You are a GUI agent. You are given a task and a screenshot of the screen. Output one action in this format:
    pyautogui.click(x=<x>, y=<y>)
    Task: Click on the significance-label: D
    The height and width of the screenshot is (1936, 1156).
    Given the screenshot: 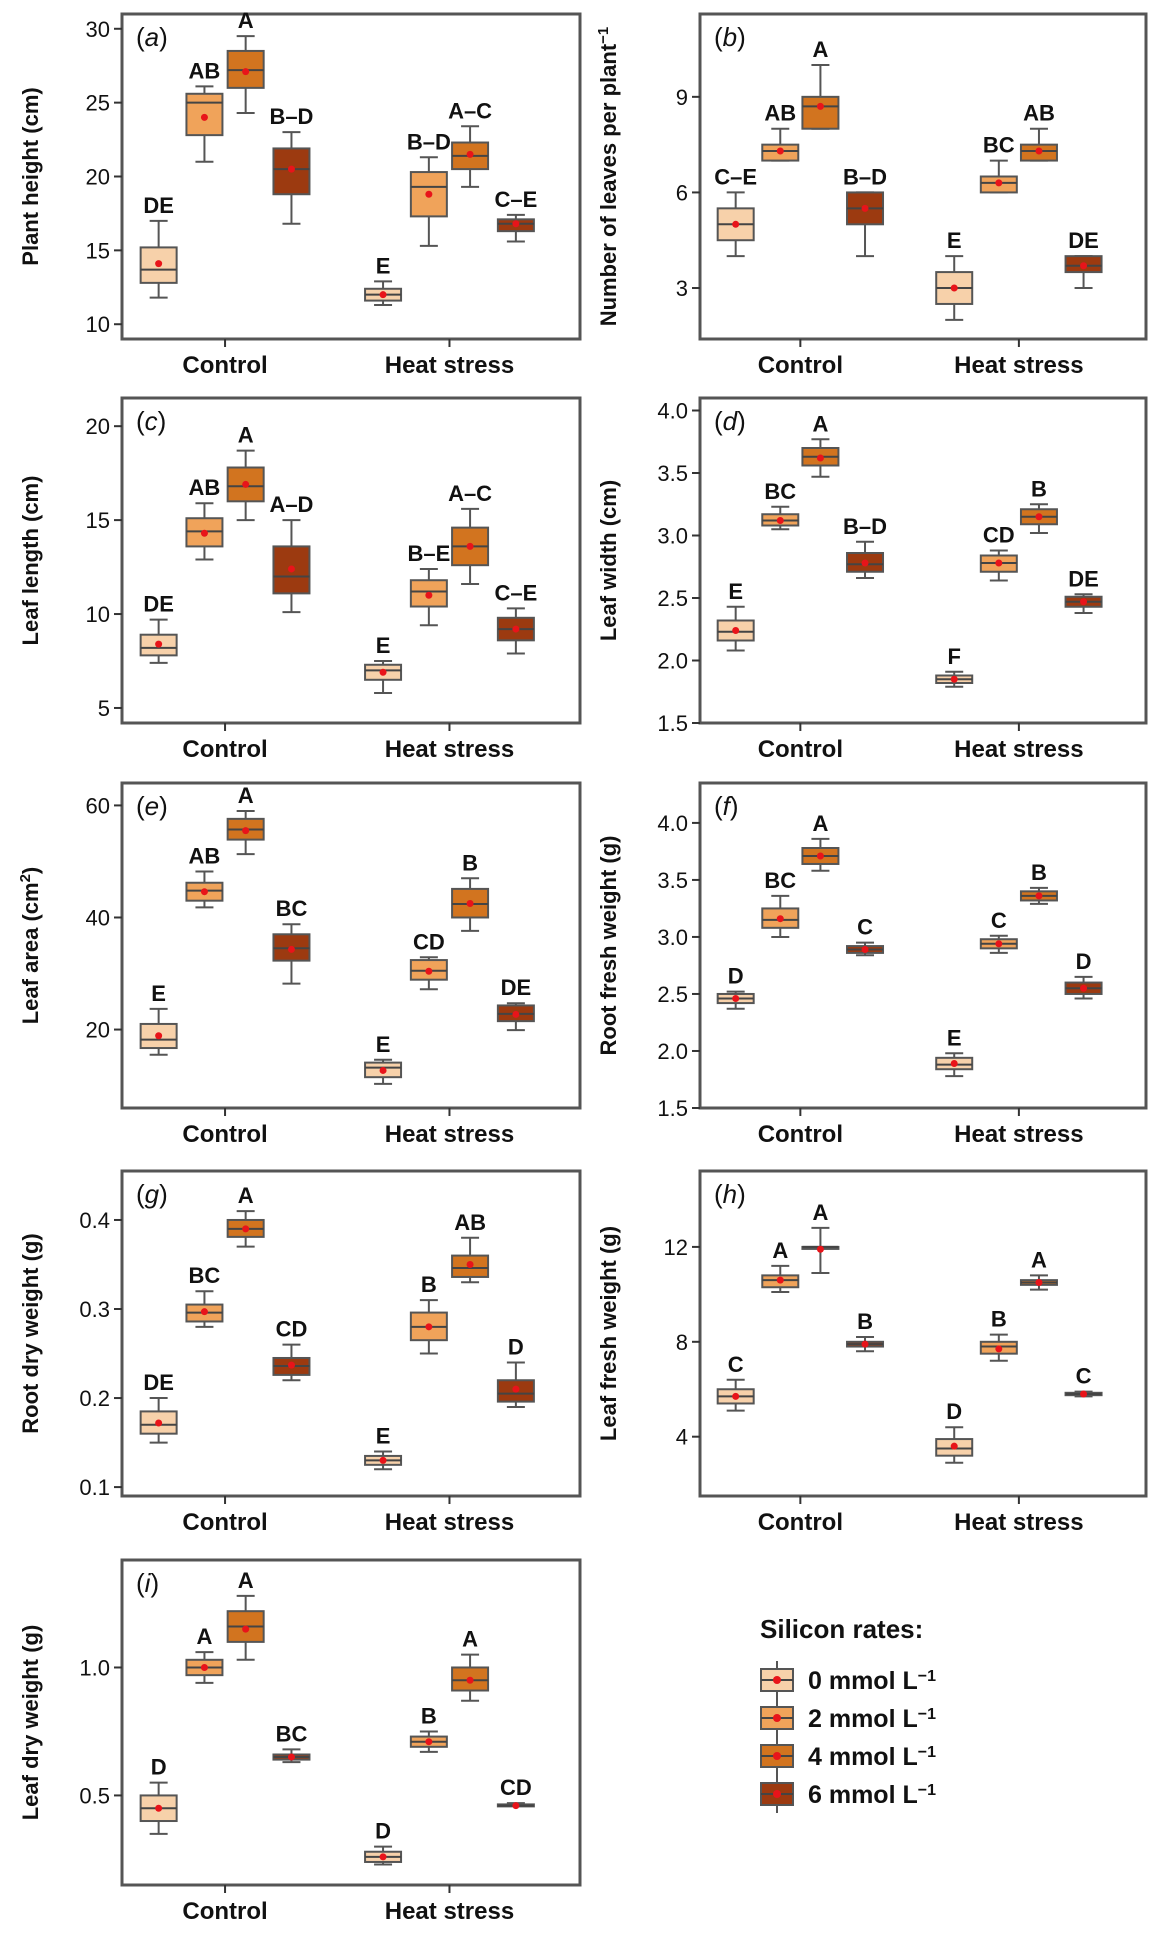 What is the action you would take?
    pyautogui.click(x=954, y=1411)
    